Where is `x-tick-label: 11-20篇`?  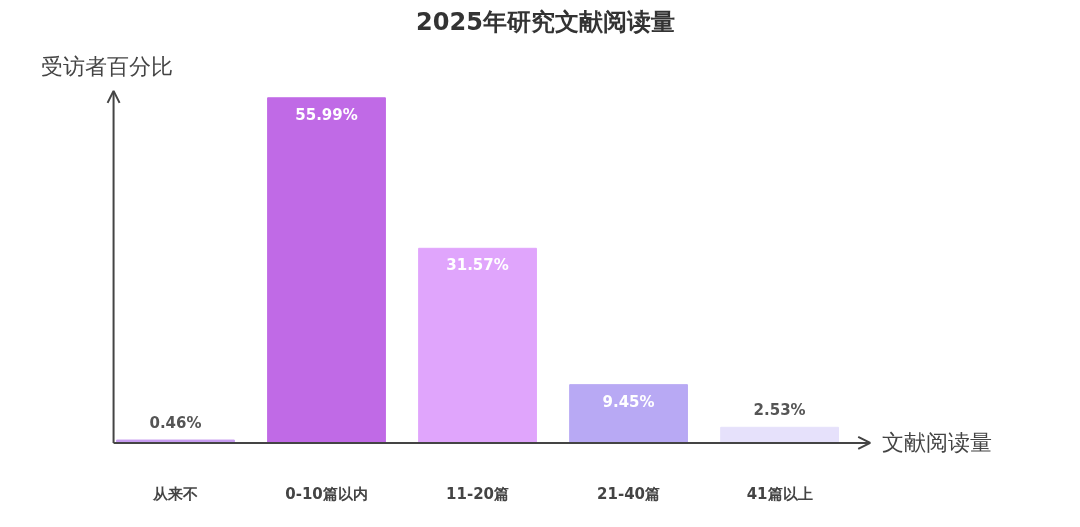
x-tick-label: 11-20篇 is located at coordinates (478, 493).